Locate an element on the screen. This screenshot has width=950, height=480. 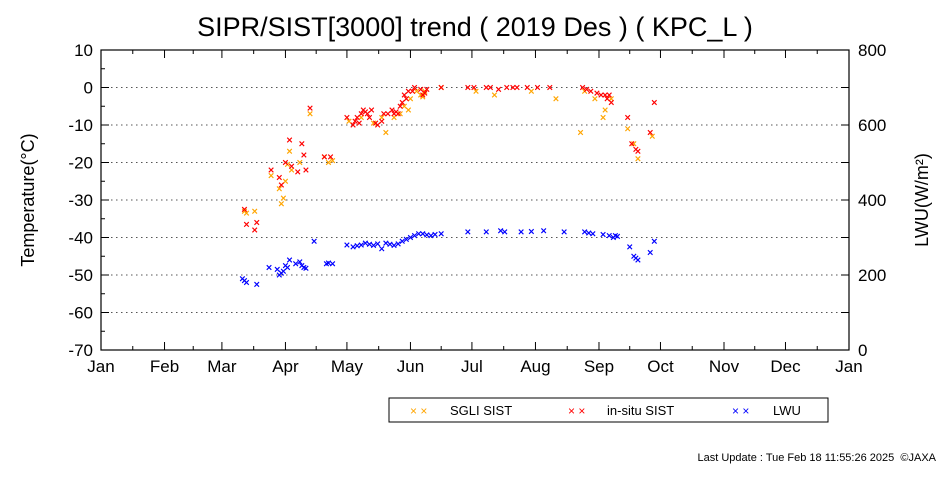
legend-marker-sgli: × × is located at coordinates (418, 411).